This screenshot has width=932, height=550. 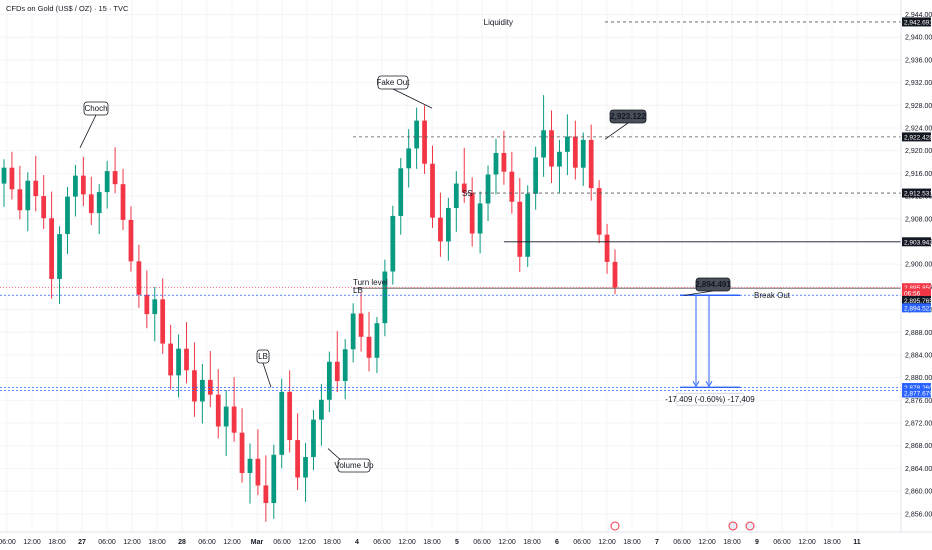 I want to click on economic-event-icon, so click(x=615, y=526).